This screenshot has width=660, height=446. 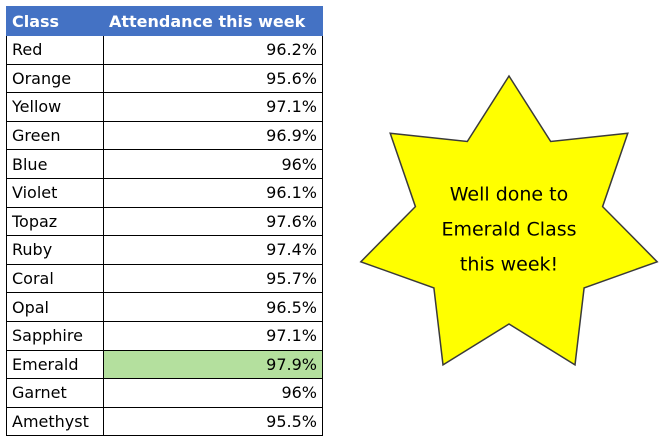 I want to click on attendance-cell: 95.5%, so click(x=213, y=421).